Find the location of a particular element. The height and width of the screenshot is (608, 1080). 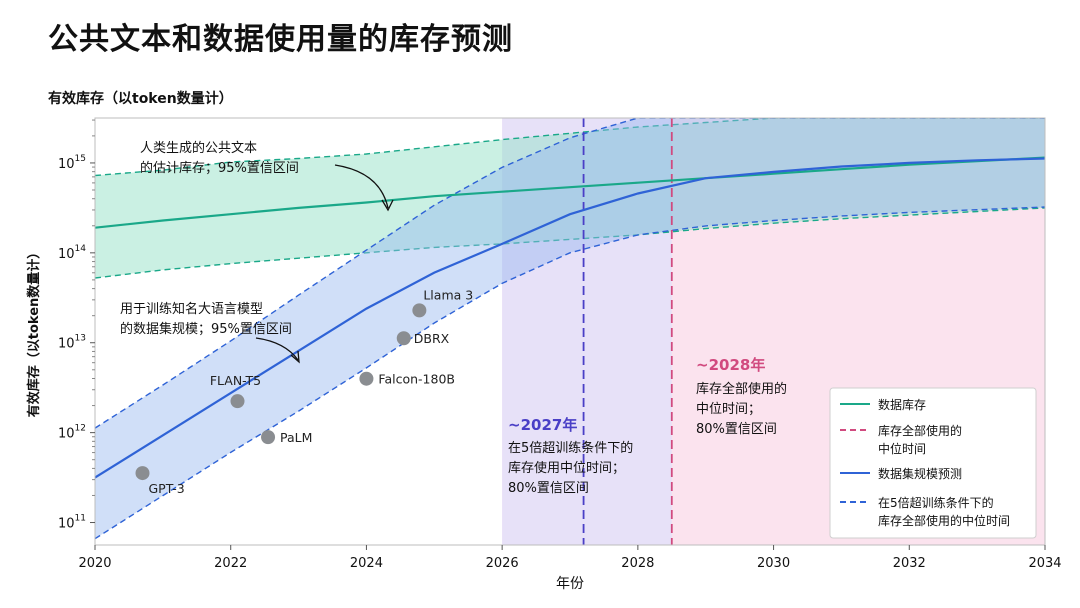

legend-label: 数据集规模预测 is located at coordinates (920, 473).